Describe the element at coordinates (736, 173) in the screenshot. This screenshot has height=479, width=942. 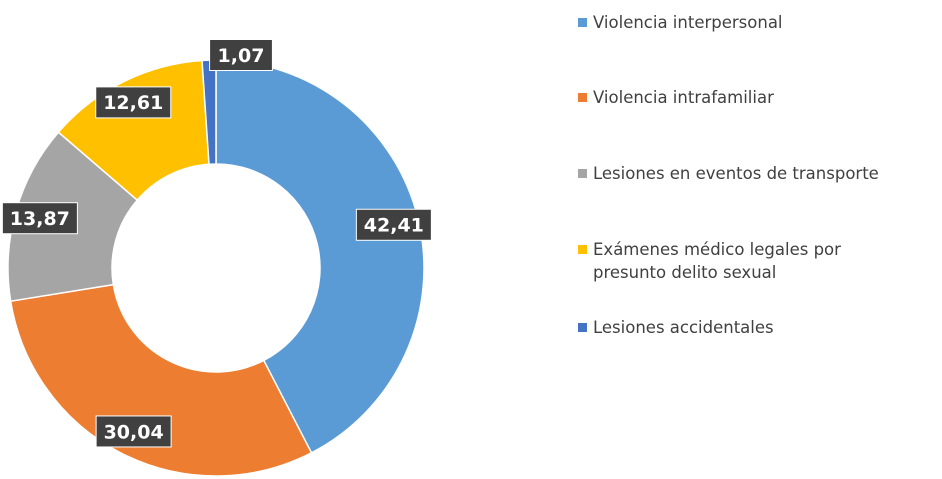
I see `legend-label: Lesiones en eventos de transporte` at that location.